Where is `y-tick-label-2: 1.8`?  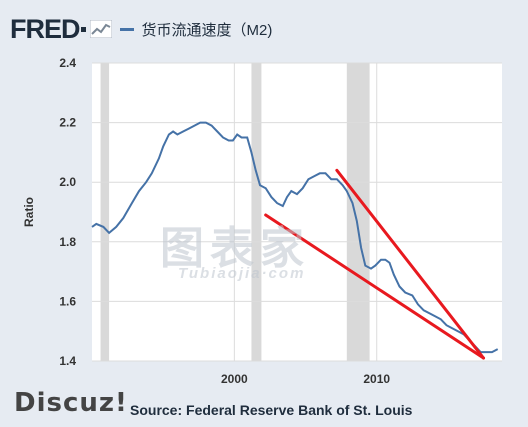
y-tick-label-2: 1.8 is located at coordinates (67, 242).